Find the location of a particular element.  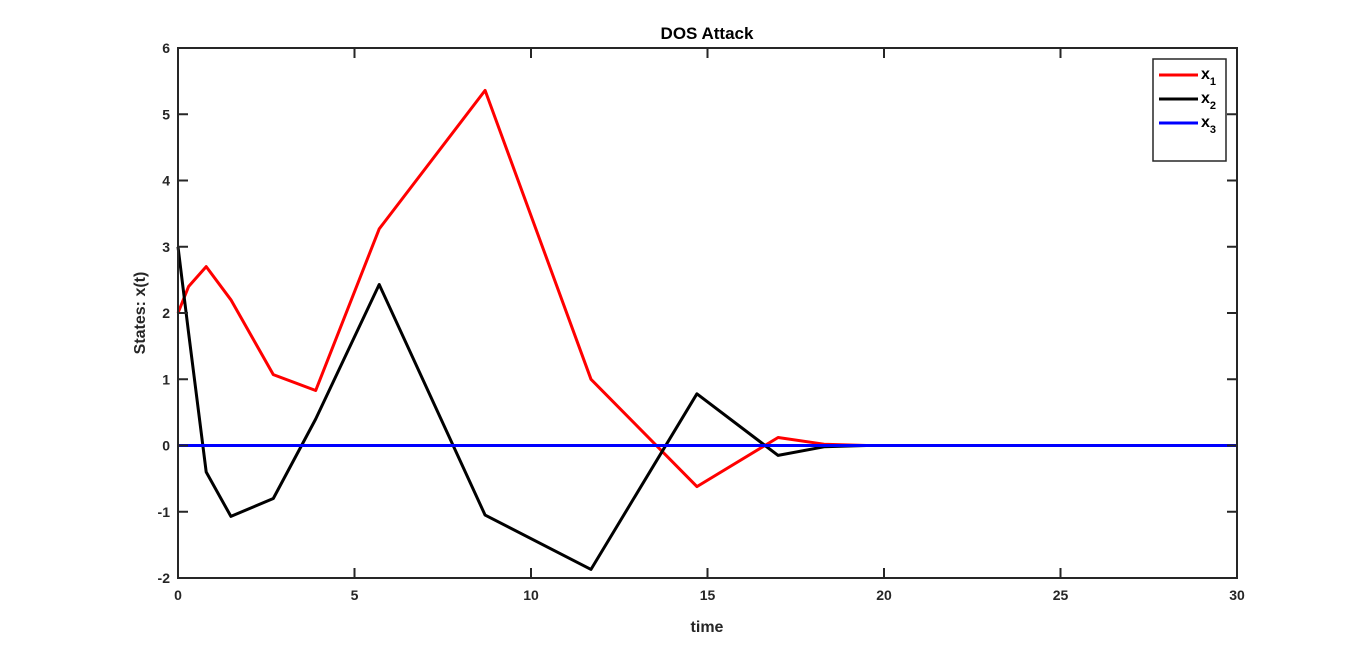

x-tick-label: 5 is located at coordinates (355, 595).